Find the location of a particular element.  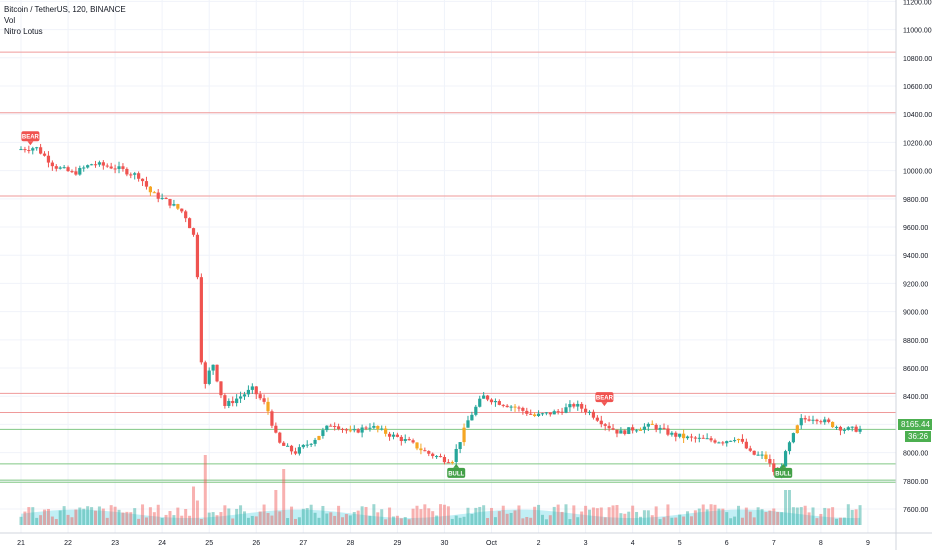

symbol-title: Bitcoin / TetherUS, 120, BINANCE is located at coordinates (65, 9).